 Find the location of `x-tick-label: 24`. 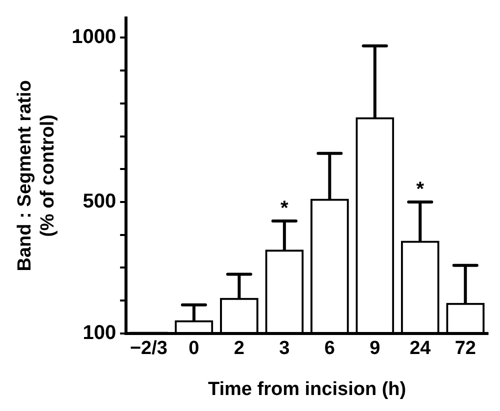

x-tick-label: 24 is located at coordinates (421, 349).